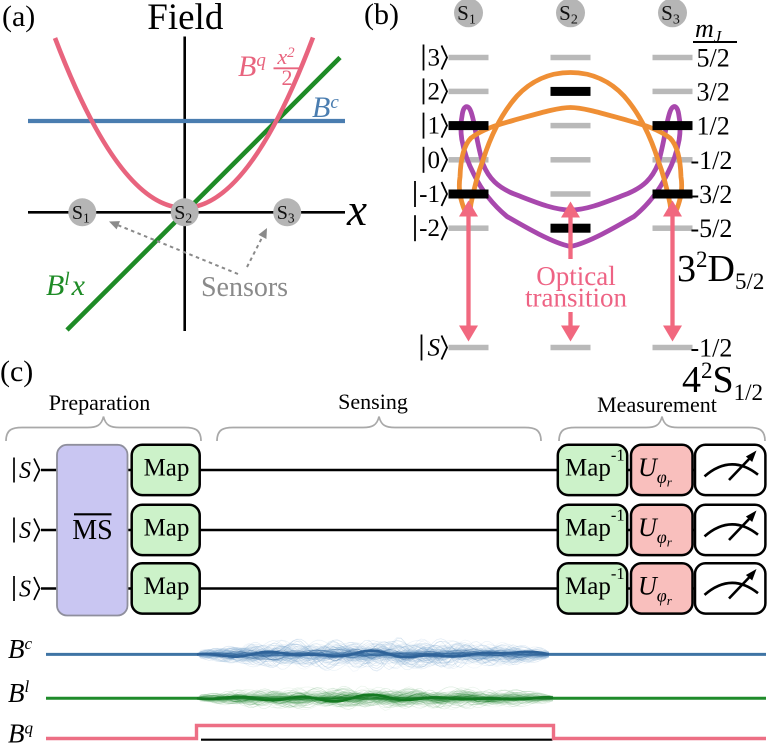 This screenshot has height=751, width=768. Describe the element at coordinates (92, 530) in the screenshot. I see `svg-text: MS` at that location.